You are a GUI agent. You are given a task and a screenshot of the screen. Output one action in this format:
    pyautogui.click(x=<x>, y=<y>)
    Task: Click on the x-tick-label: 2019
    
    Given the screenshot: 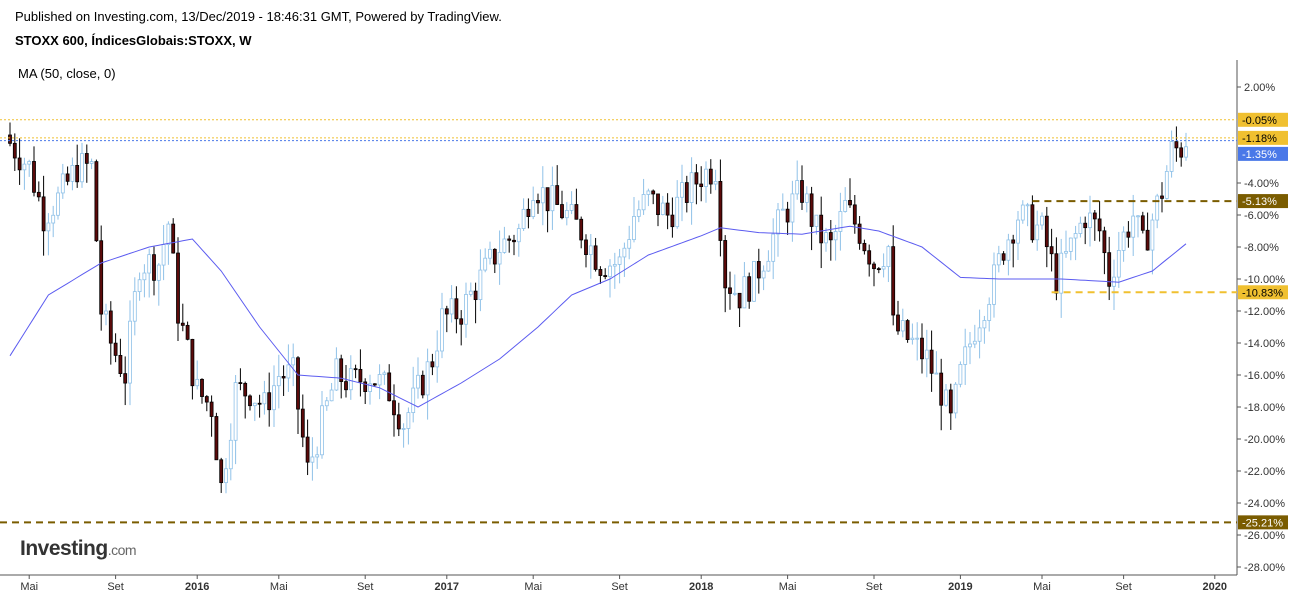 What is the action you would take?
    pyautogui.click(x=960, y=587)
    